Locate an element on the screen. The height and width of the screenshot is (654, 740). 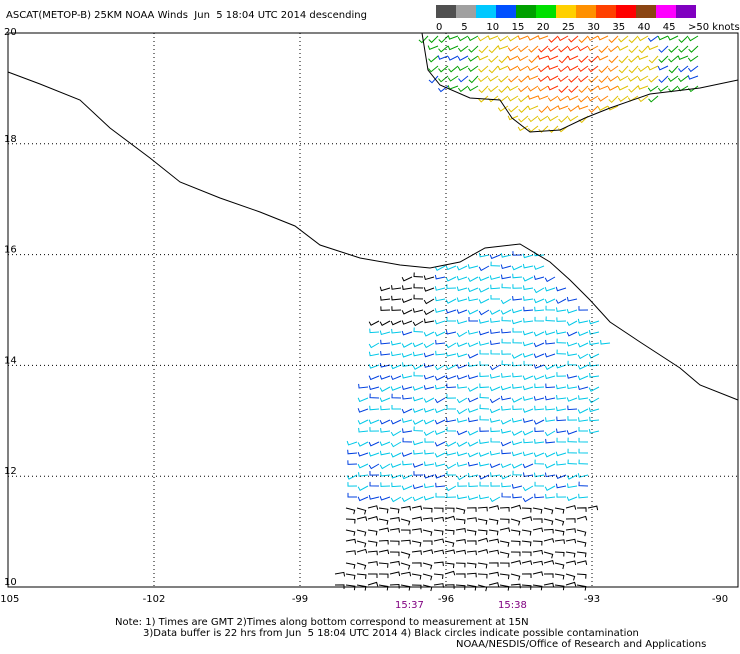
colorbar-label: >50 knots is located at coordinates (714, 27).